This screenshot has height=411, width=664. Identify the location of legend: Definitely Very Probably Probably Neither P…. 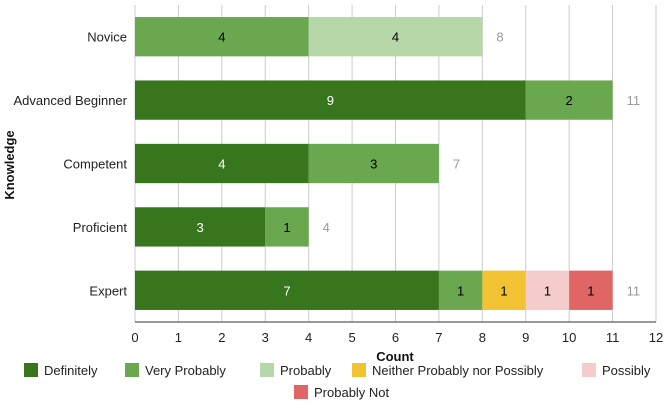
(337, 381).